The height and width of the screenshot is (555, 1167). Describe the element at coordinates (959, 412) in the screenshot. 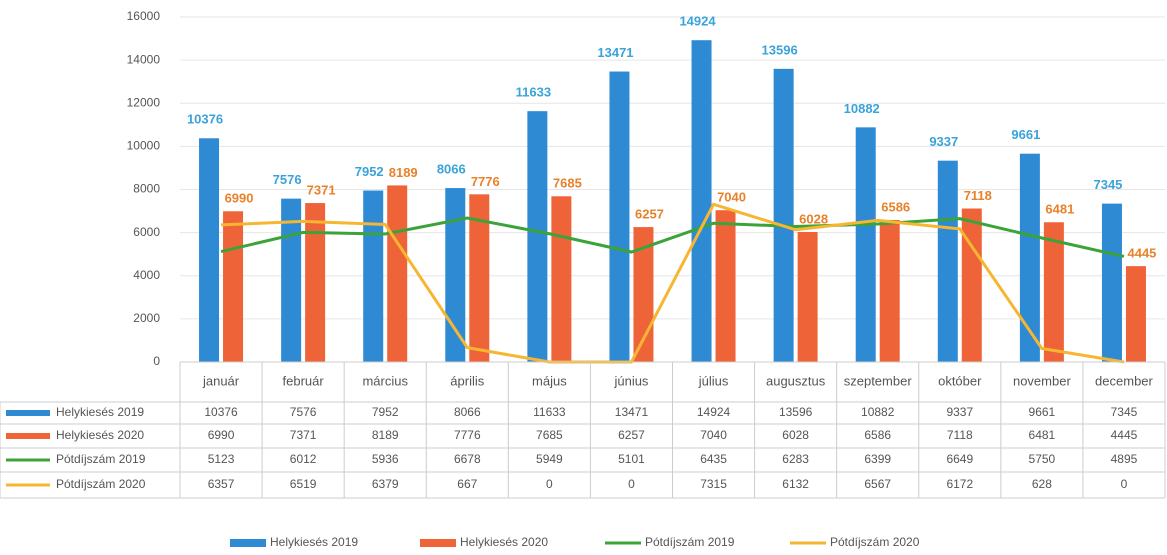

I see `table-cell: 9337` at that location.